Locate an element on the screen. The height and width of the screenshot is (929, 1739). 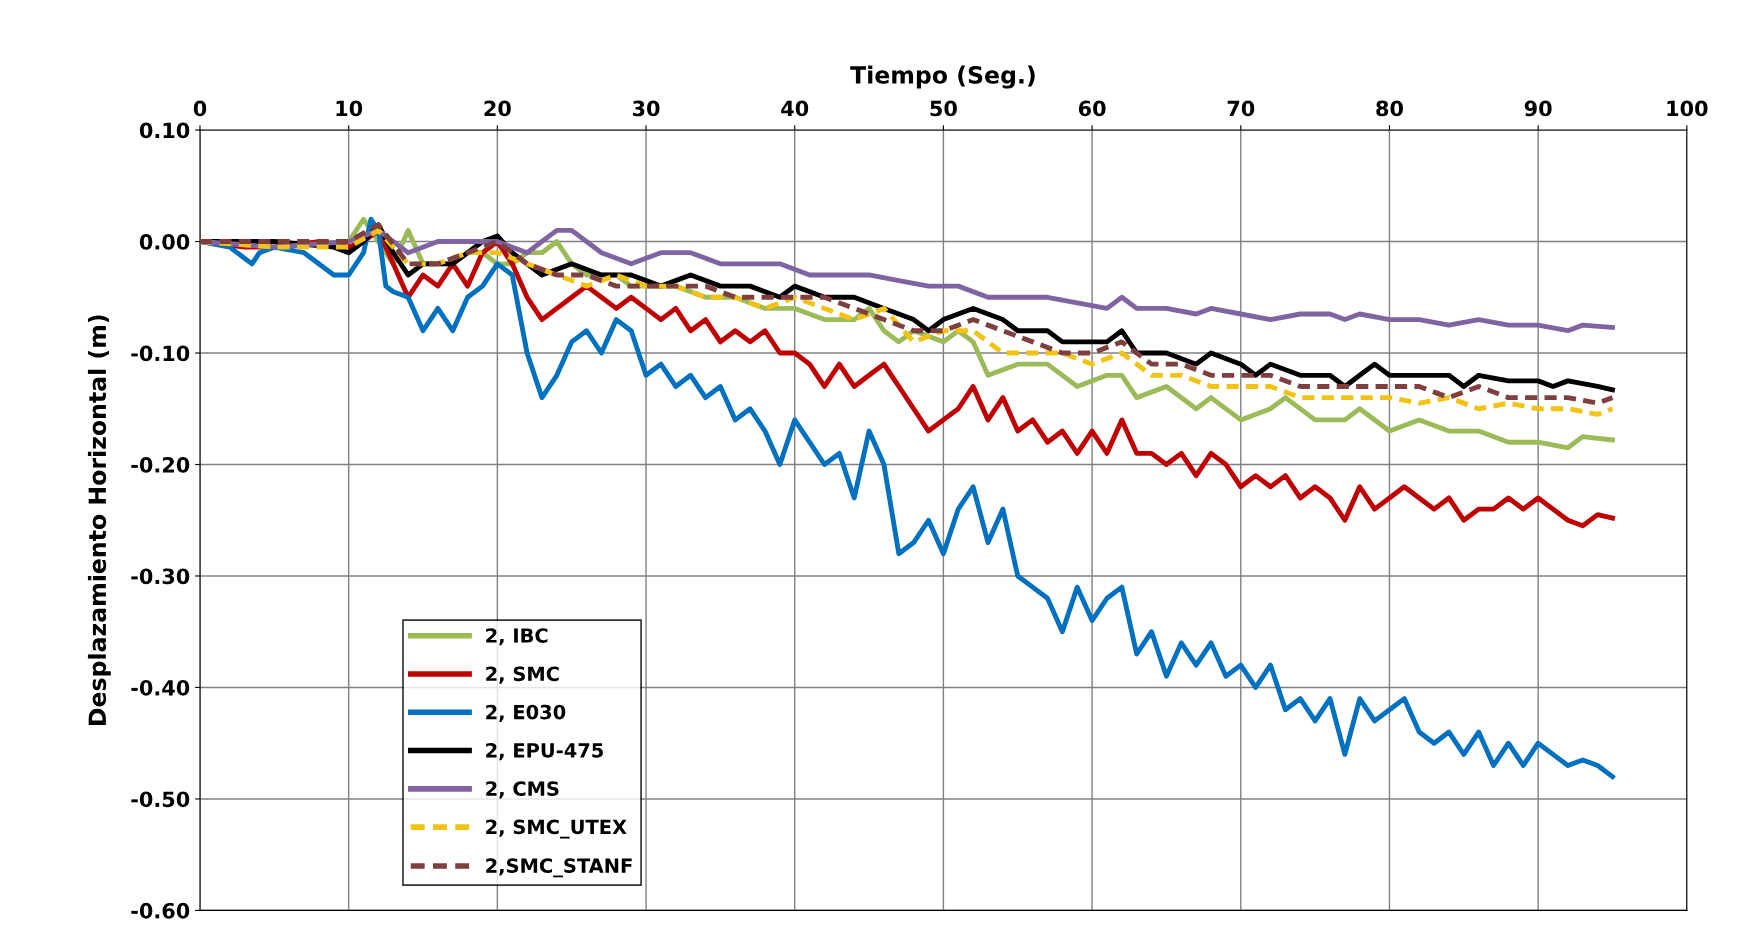
legend-label: 2, IBC is located at coordinates (517, 637).